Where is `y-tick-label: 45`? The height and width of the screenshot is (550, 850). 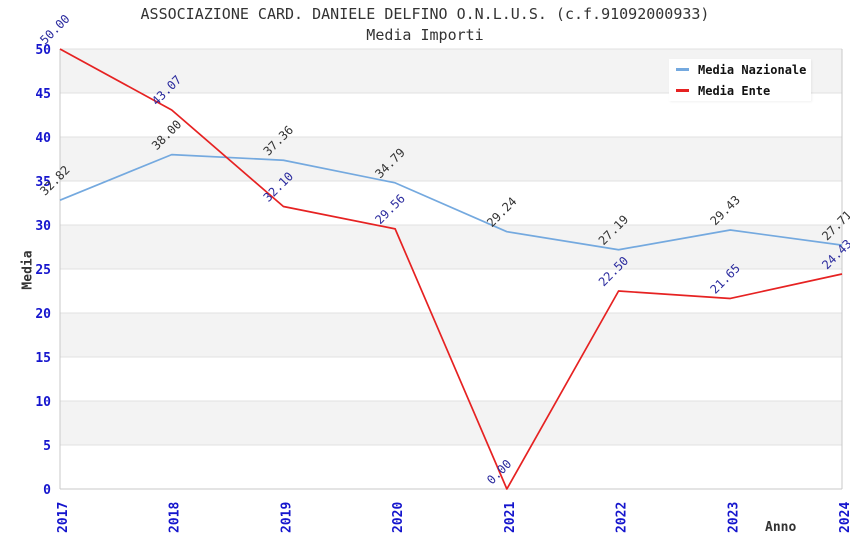
y-tick-label: 45 is located at coordinates (43, 94).